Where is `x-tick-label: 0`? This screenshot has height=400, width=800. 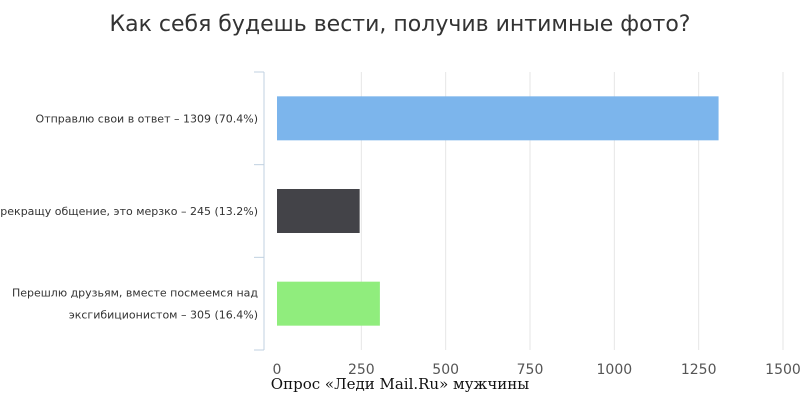 x-tick-label: 0 is located at coordinates (277, 370).